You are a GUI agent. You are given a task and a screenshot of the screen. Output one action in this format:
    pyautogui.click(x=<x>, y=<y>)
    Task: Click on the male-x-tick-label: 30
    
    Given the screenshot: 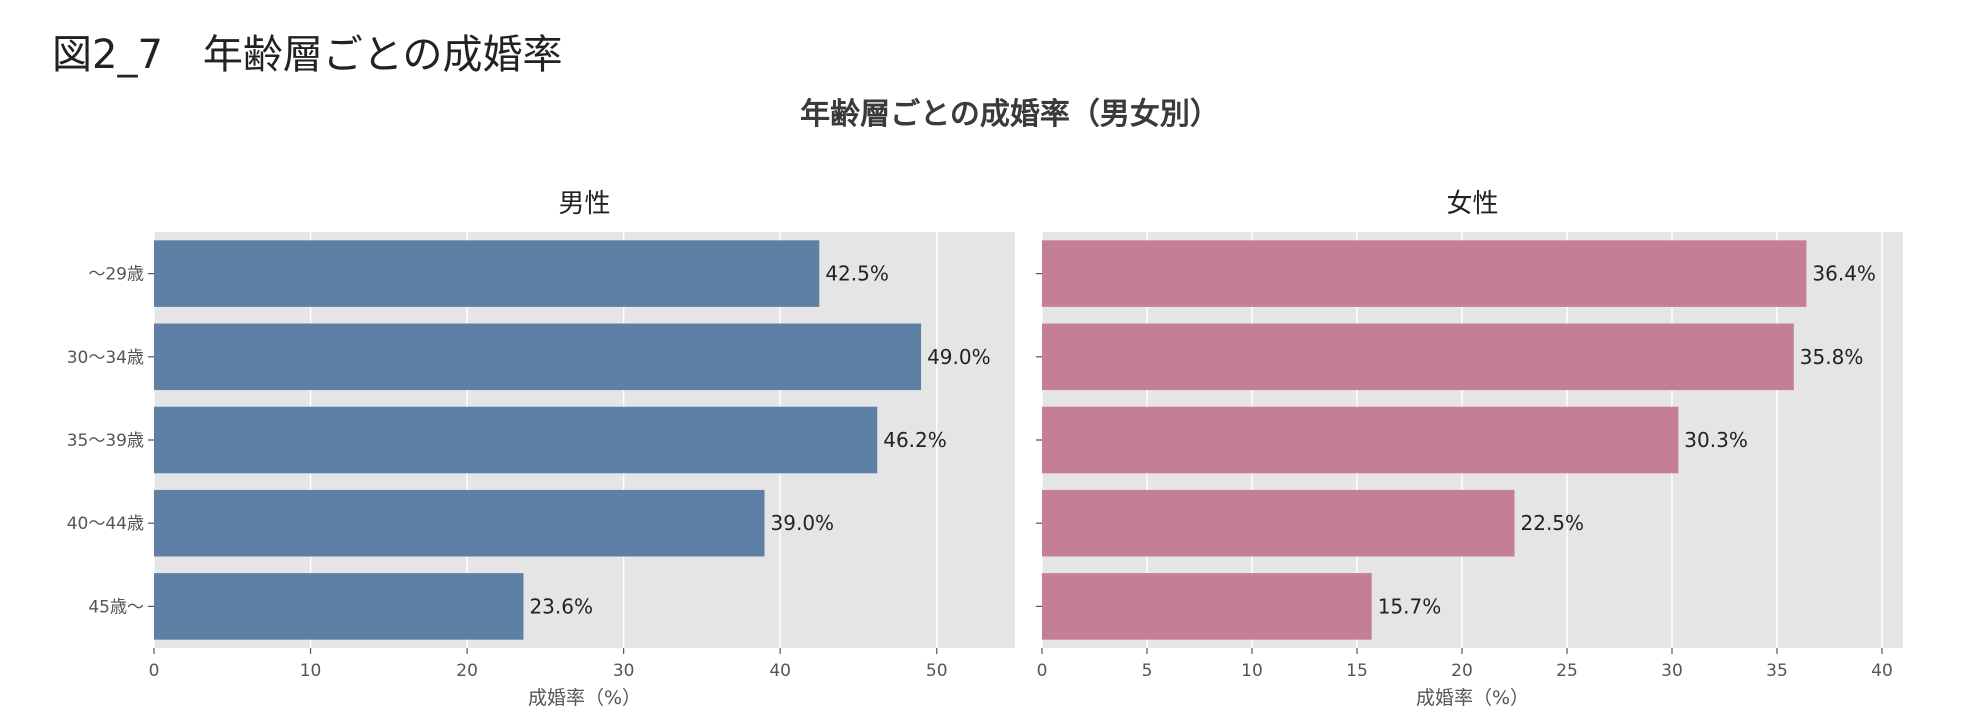 What is the action you would take?
    pyautogui.click(x=624, y=671)
    